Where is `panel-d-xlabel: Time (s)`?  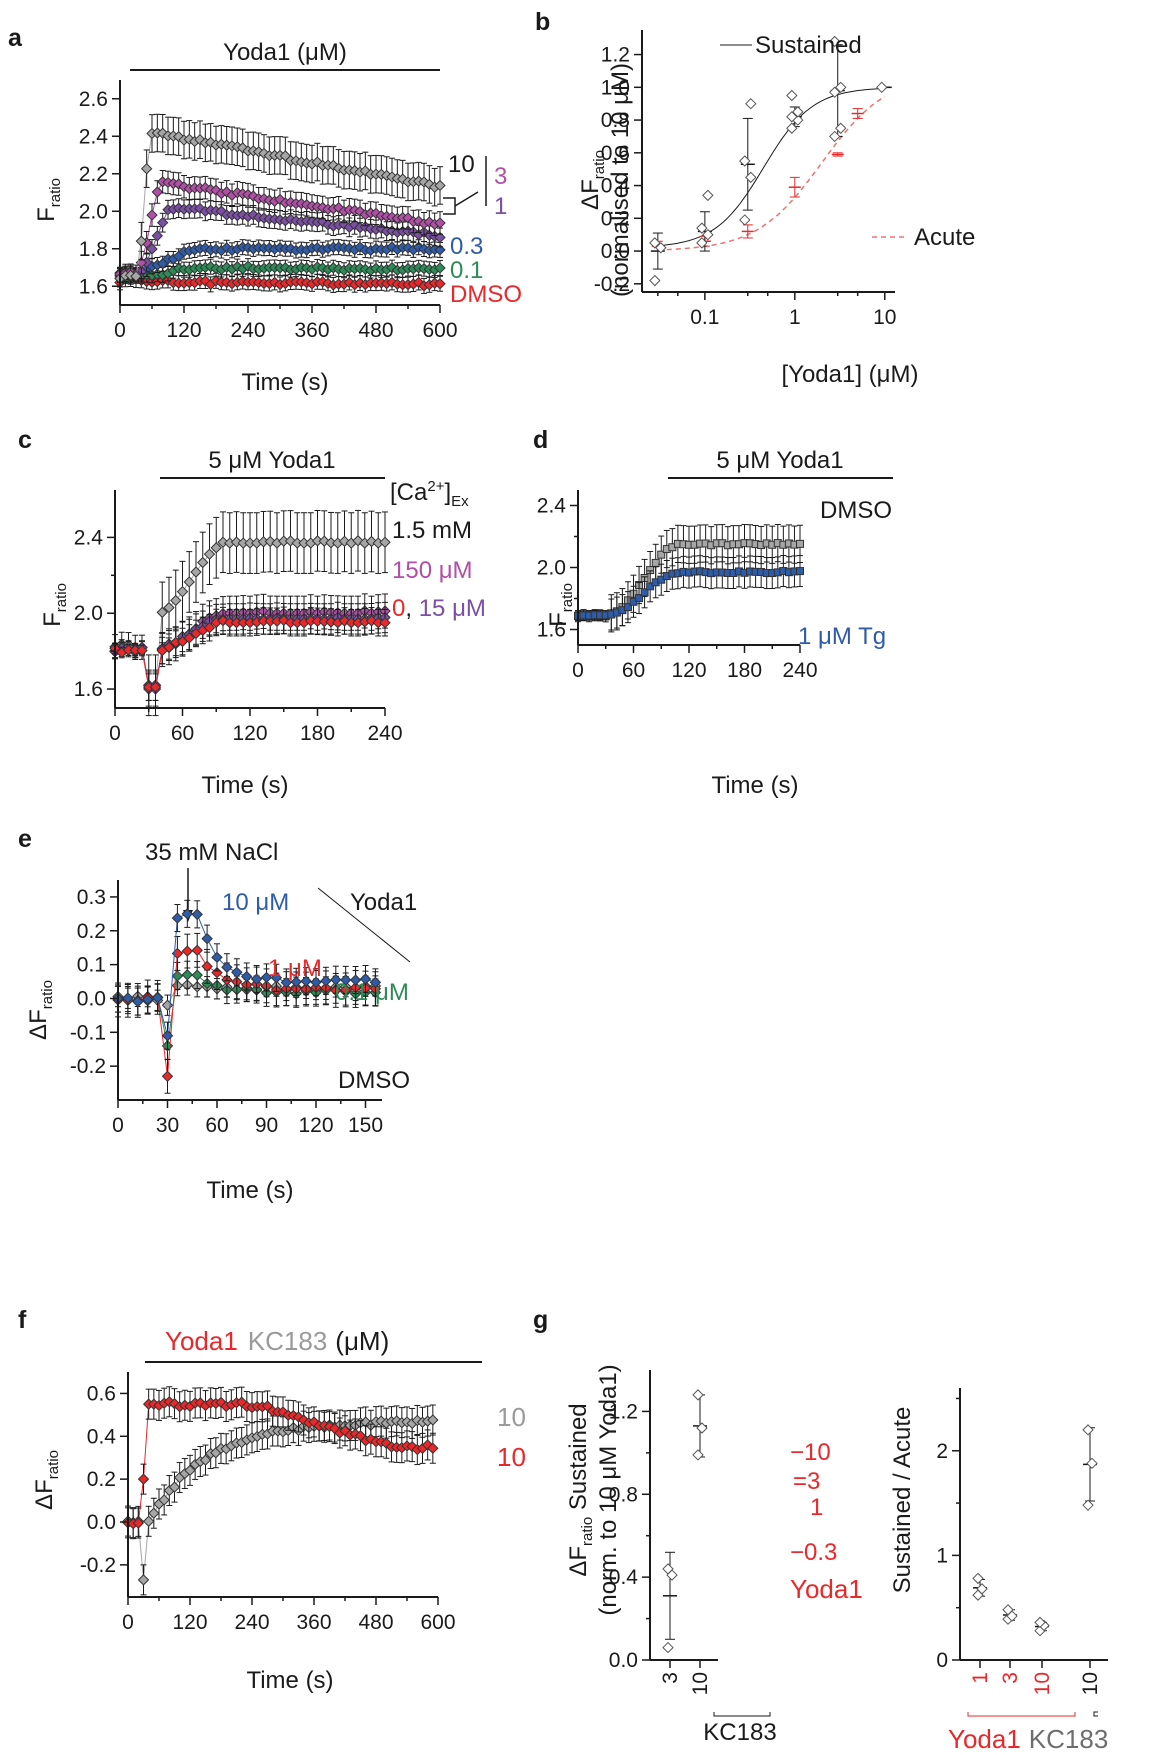 panel-d-xlabel: Time (s) is located at coordinates (754, 785).